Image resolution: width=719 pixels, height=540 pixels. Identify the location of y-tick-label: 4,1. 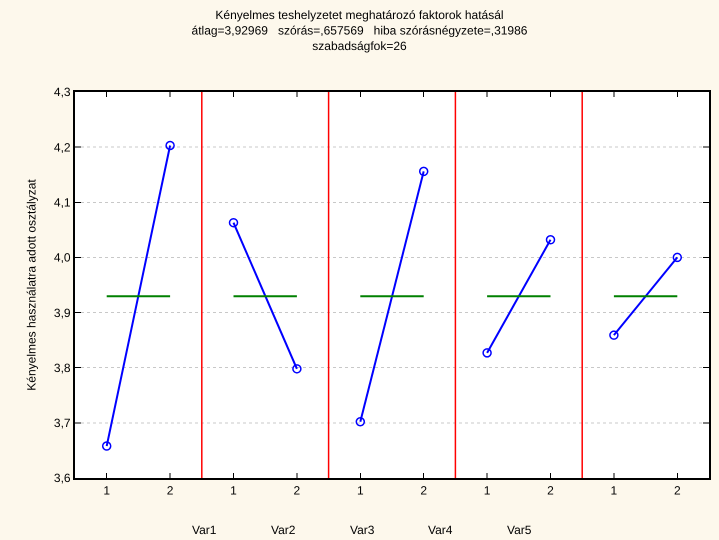
(62, 202).